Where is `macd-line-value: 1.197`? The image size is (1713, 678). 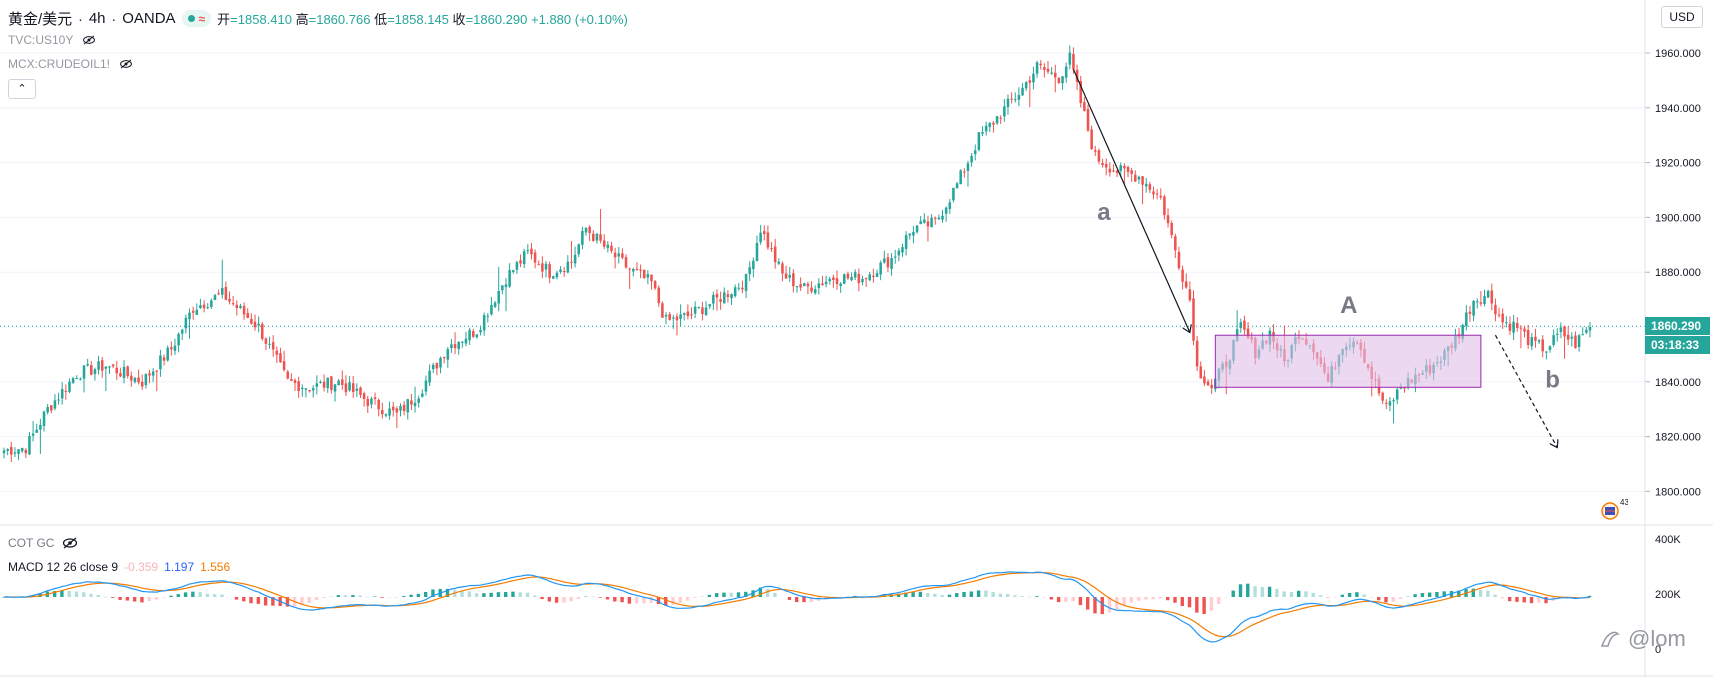 macd-line-value: 1.197 is located at coordinates (179, 567).